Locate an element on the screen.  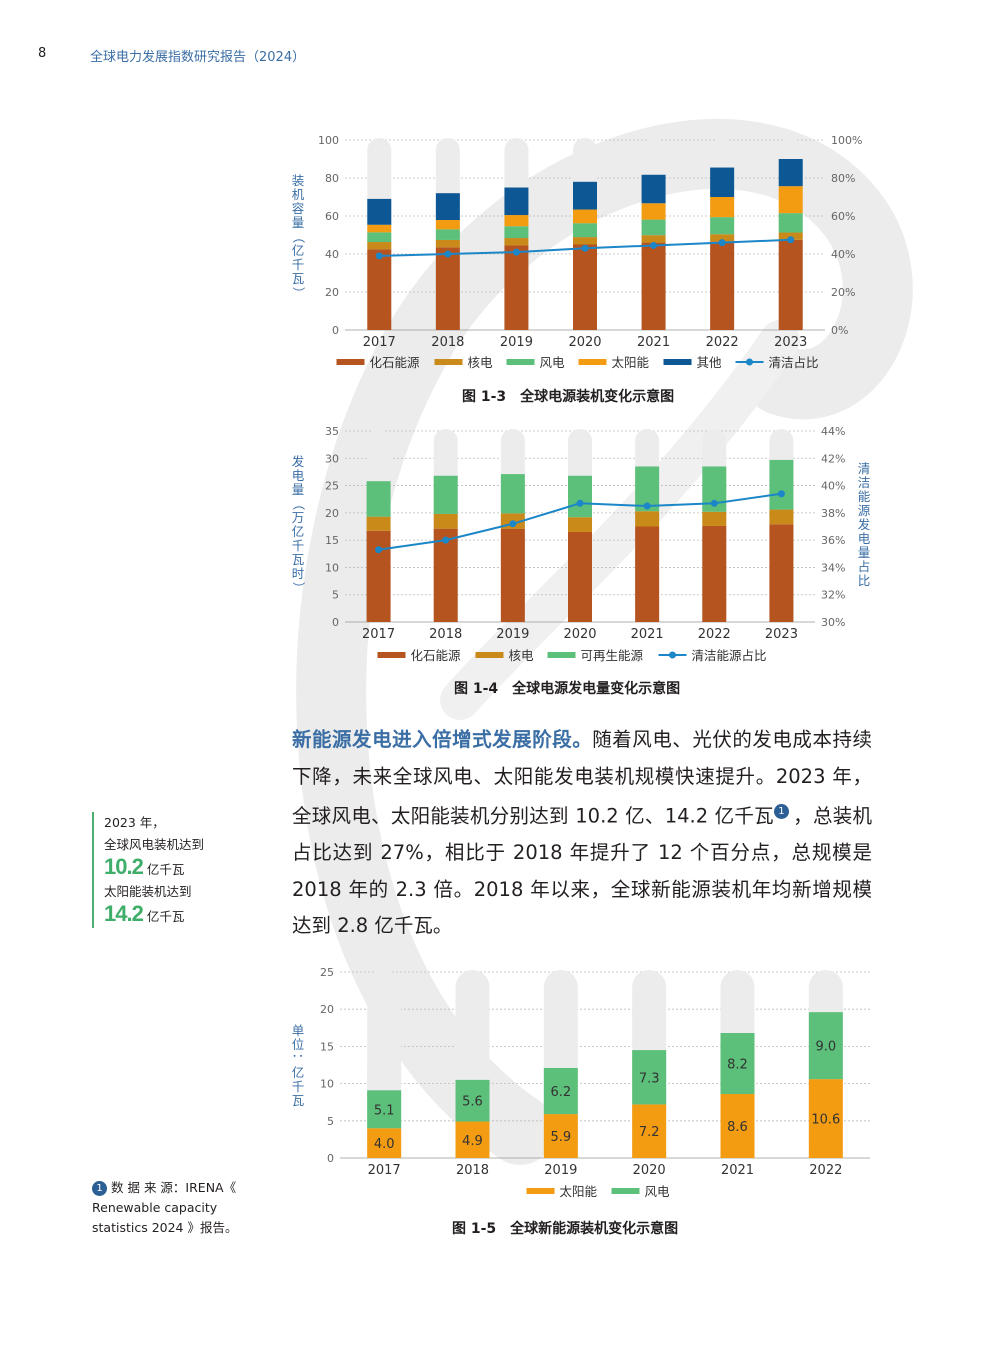
y-axis-label-char: 发 is located at coordinates (298, 461).